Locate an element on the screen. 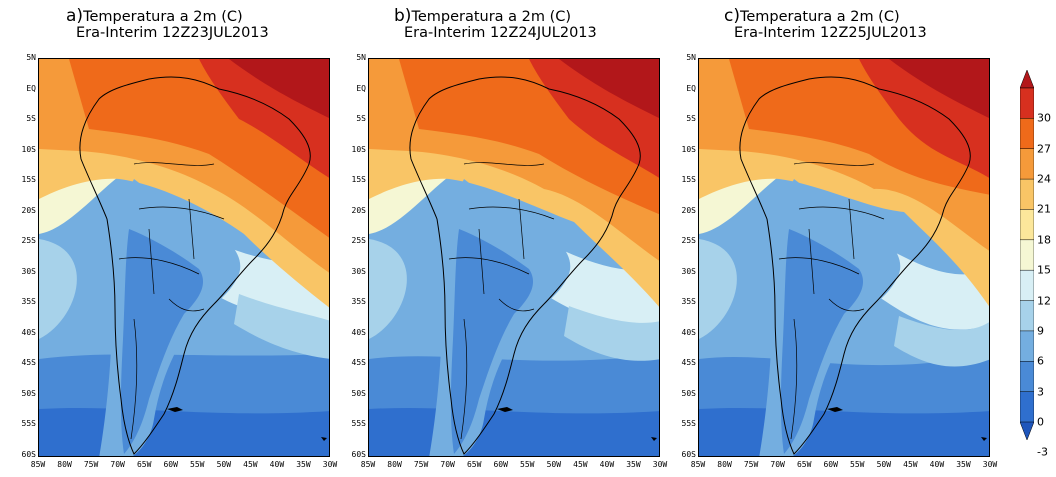 This screenshot has width=1056, height=477. colorbar is located at coordinates (1027, 255).